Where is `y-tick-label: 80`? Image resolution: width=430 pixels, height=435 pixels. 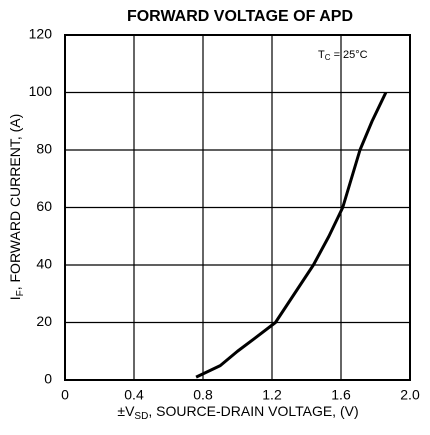 y-tick-label: 80 is located at coordinates (44, 149).